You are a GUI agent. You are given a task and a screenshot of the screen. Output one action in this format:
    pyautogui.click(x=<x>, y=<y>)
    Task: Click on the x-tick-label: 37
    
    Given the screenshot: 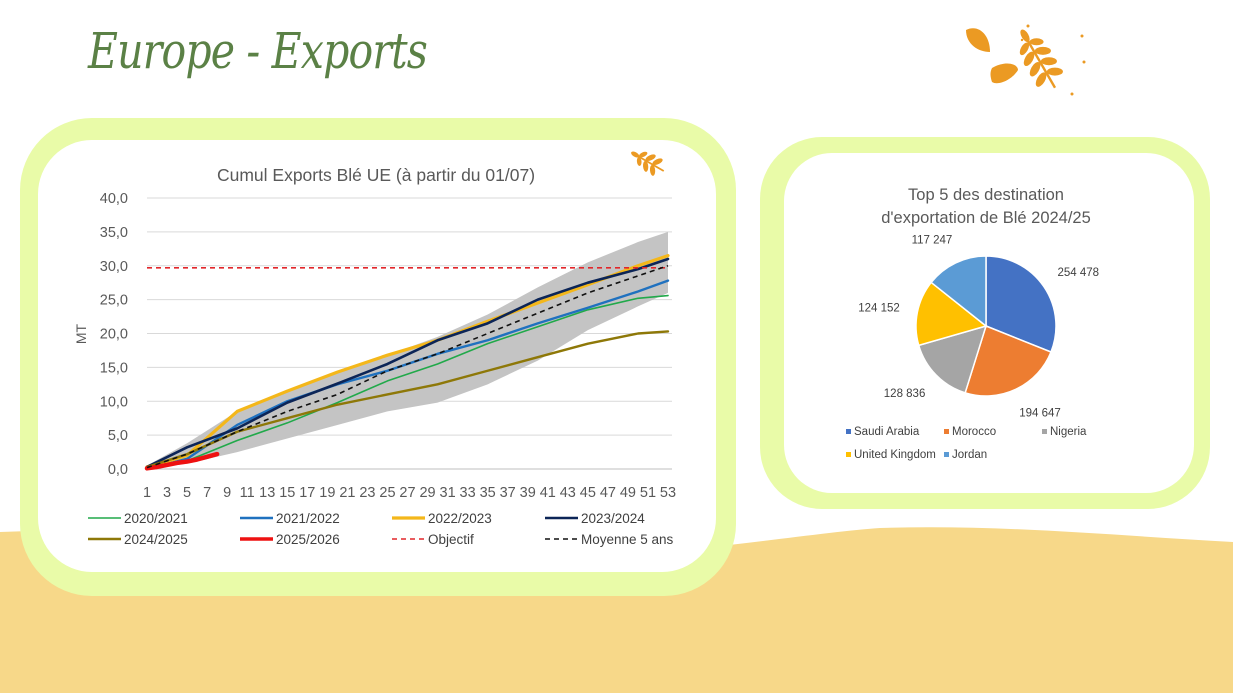 What is the action you would take?
    pyautogui.click(x=508, y=493)
    